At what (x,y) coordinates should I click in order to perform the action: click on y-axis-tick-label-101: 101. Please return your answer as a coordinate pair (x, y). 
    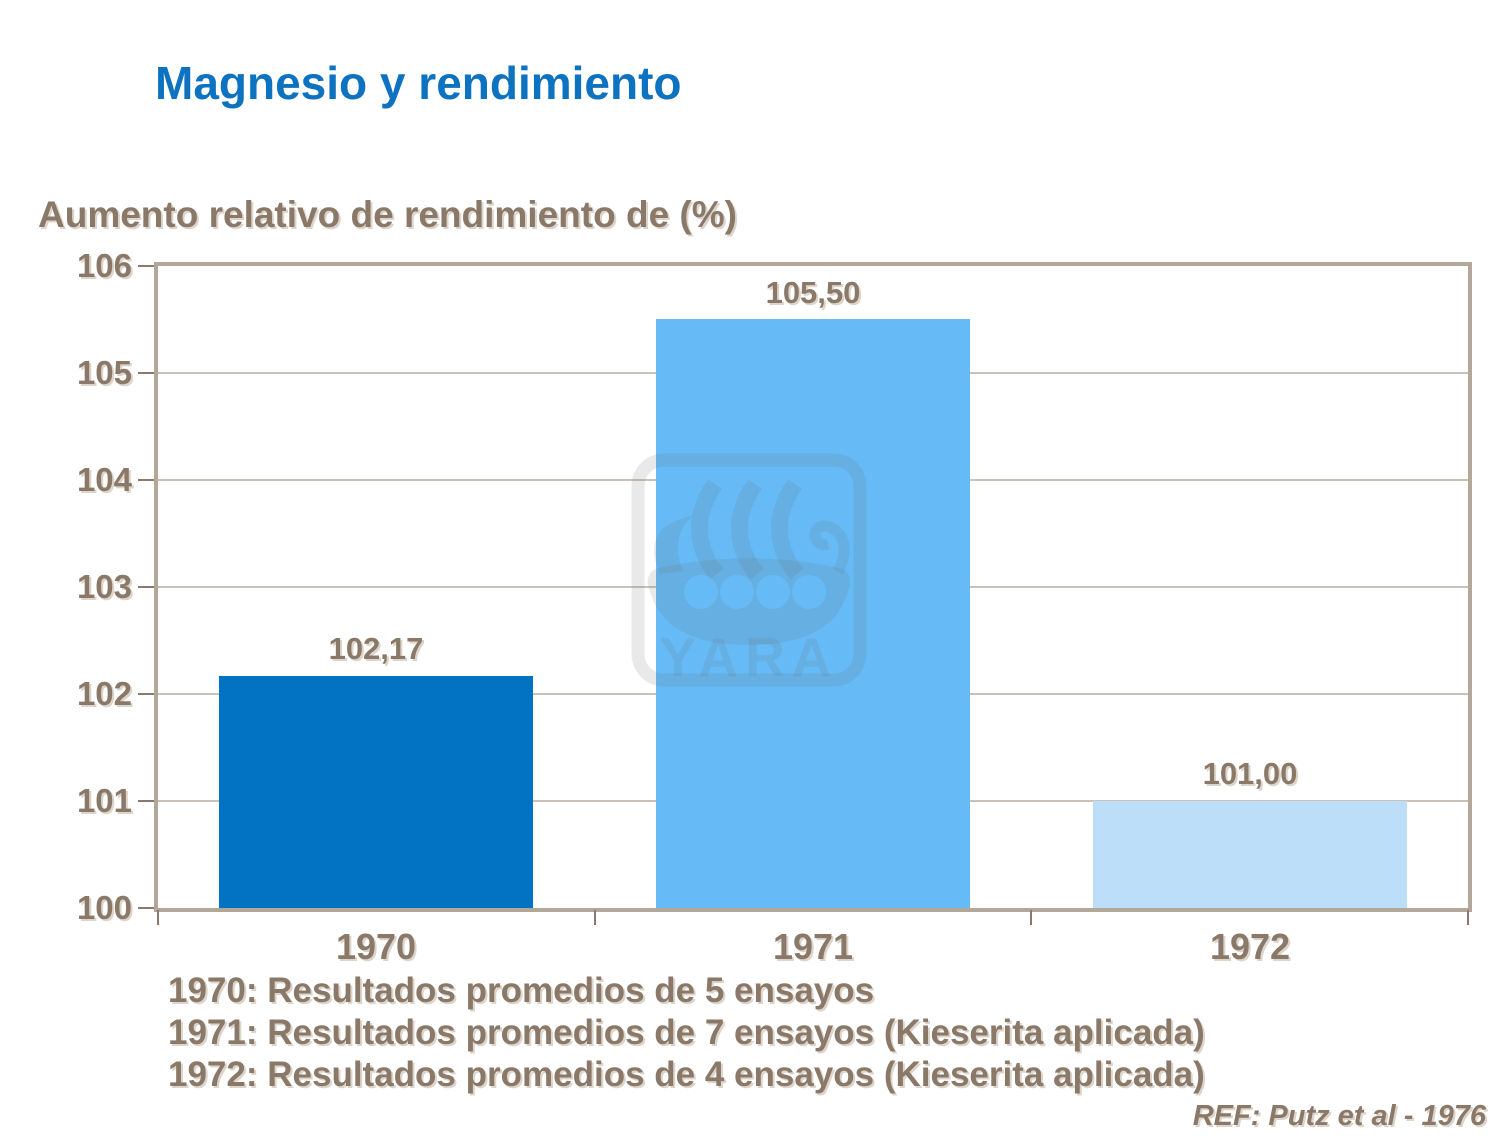
    Looking at the image, I should click on (104, 800).